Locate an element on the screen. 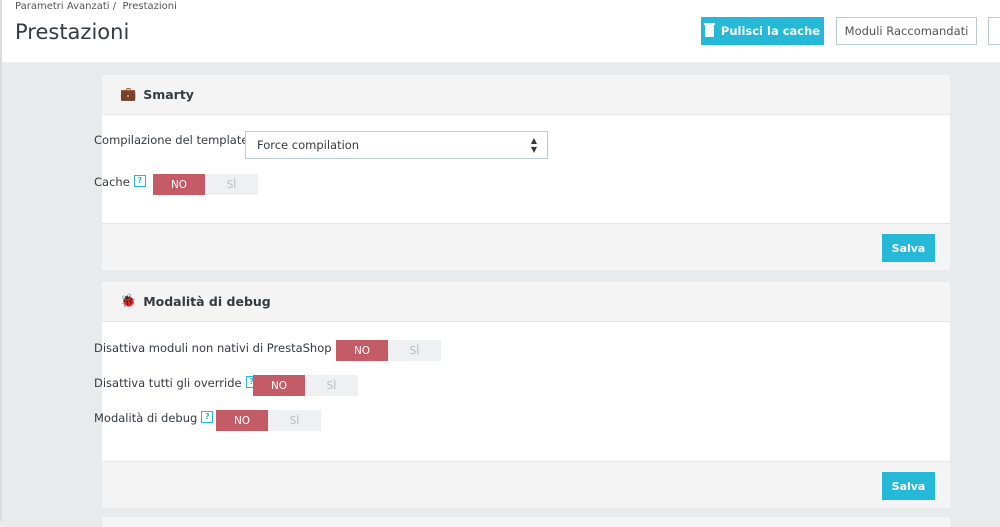 This screenshot has width=1000, height=527. panel-title: Smarty is located at coordinates (168, 94).